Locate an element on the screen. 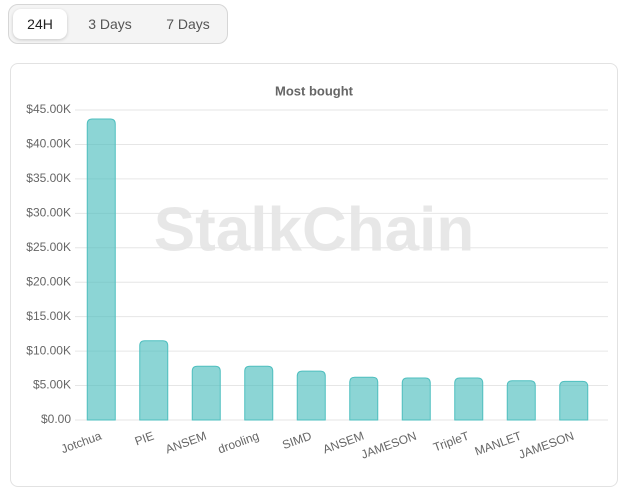 The height and width of the screenshot is (499, 621). y-tick-label: $0.00 is located at coordinates (56, 419).